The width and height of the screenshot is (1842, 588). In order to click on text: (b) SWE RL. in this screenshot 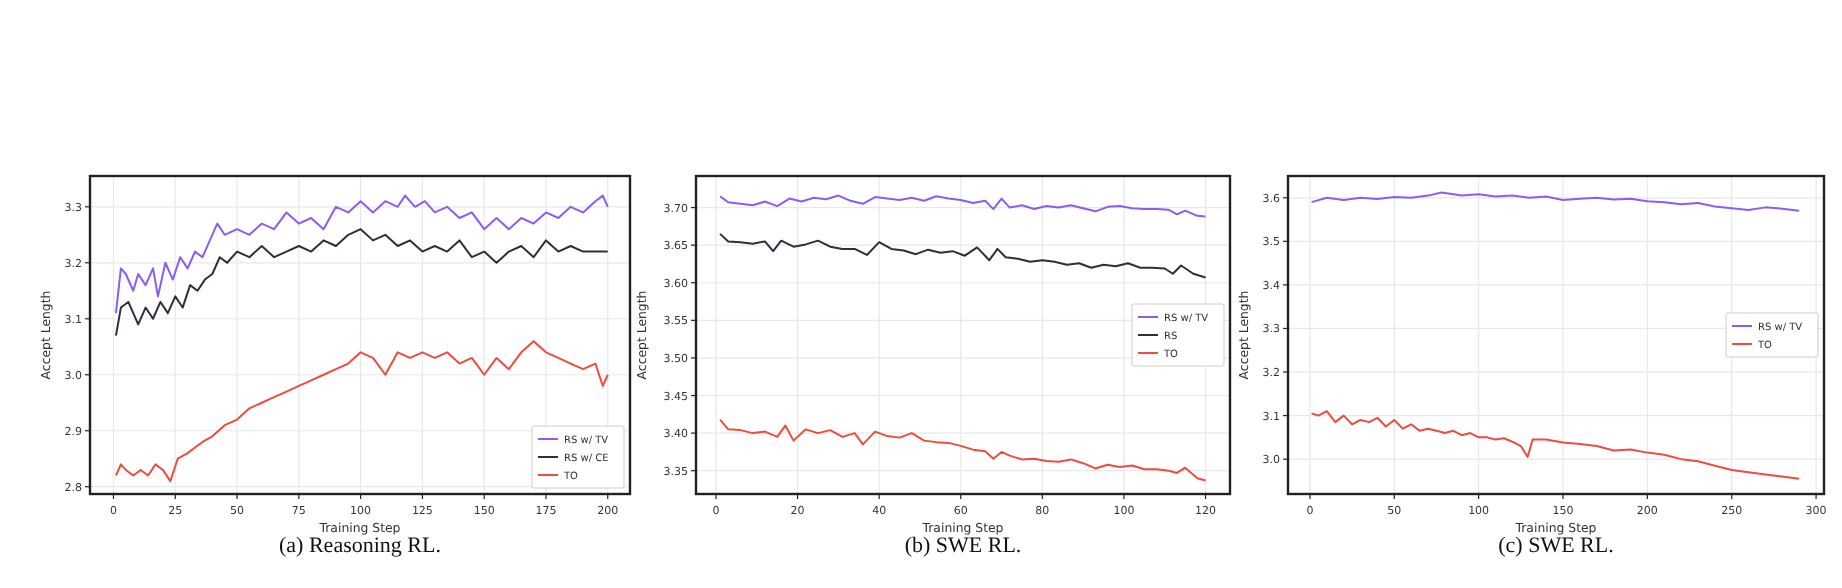, I will do `click(963, 546)`.